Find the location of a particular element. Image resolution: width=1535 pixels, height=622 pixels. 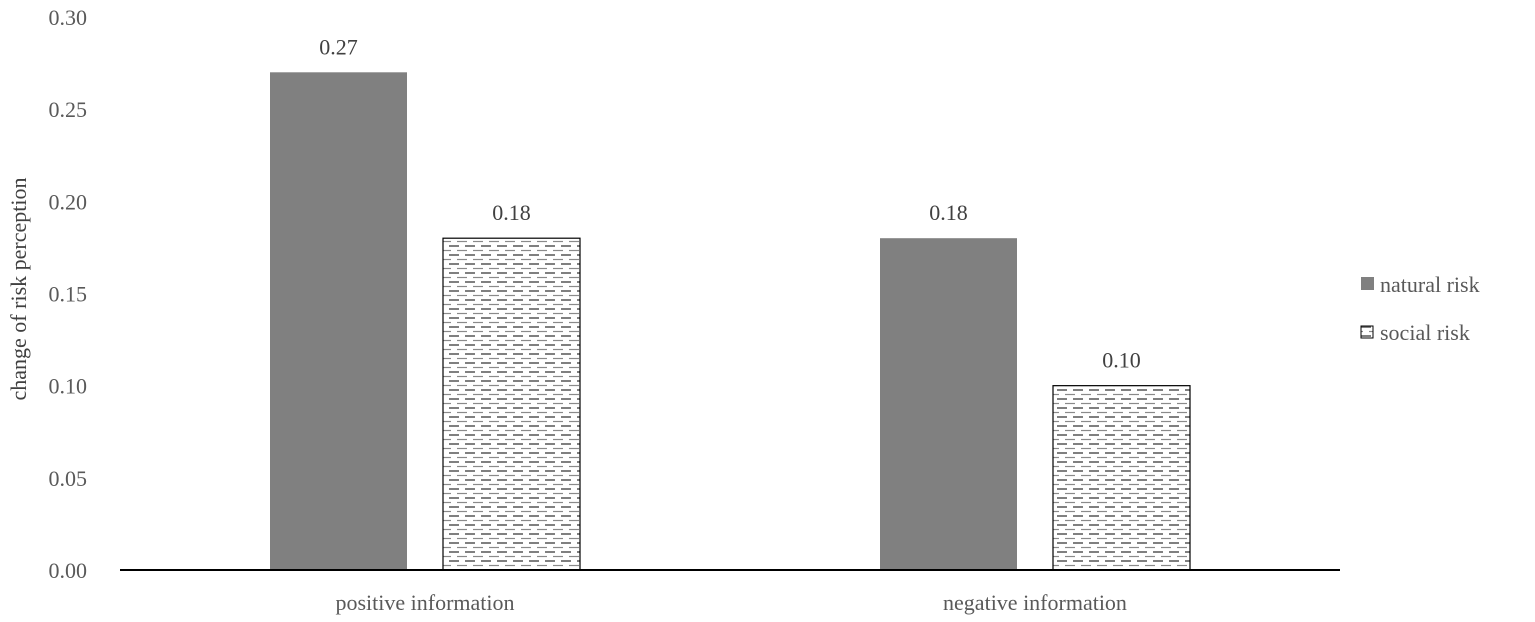

data-label: 0.10 is located at coordinates (1121, 360).